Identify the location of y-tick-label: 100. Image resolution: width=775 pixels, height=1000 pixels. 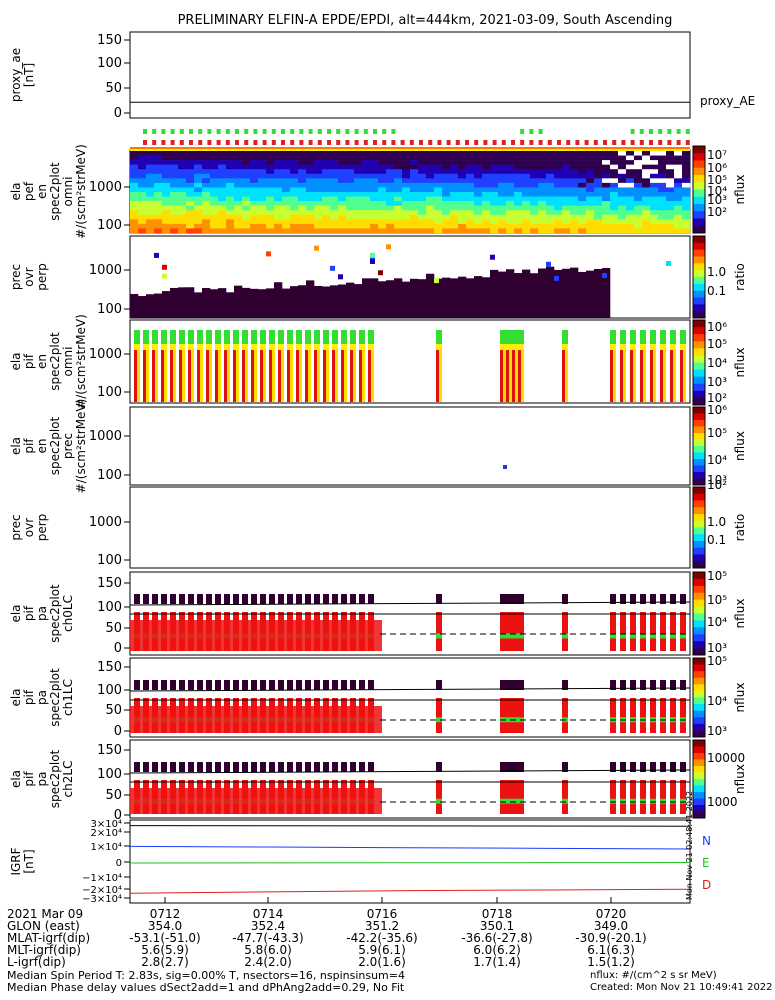
(109, 309).